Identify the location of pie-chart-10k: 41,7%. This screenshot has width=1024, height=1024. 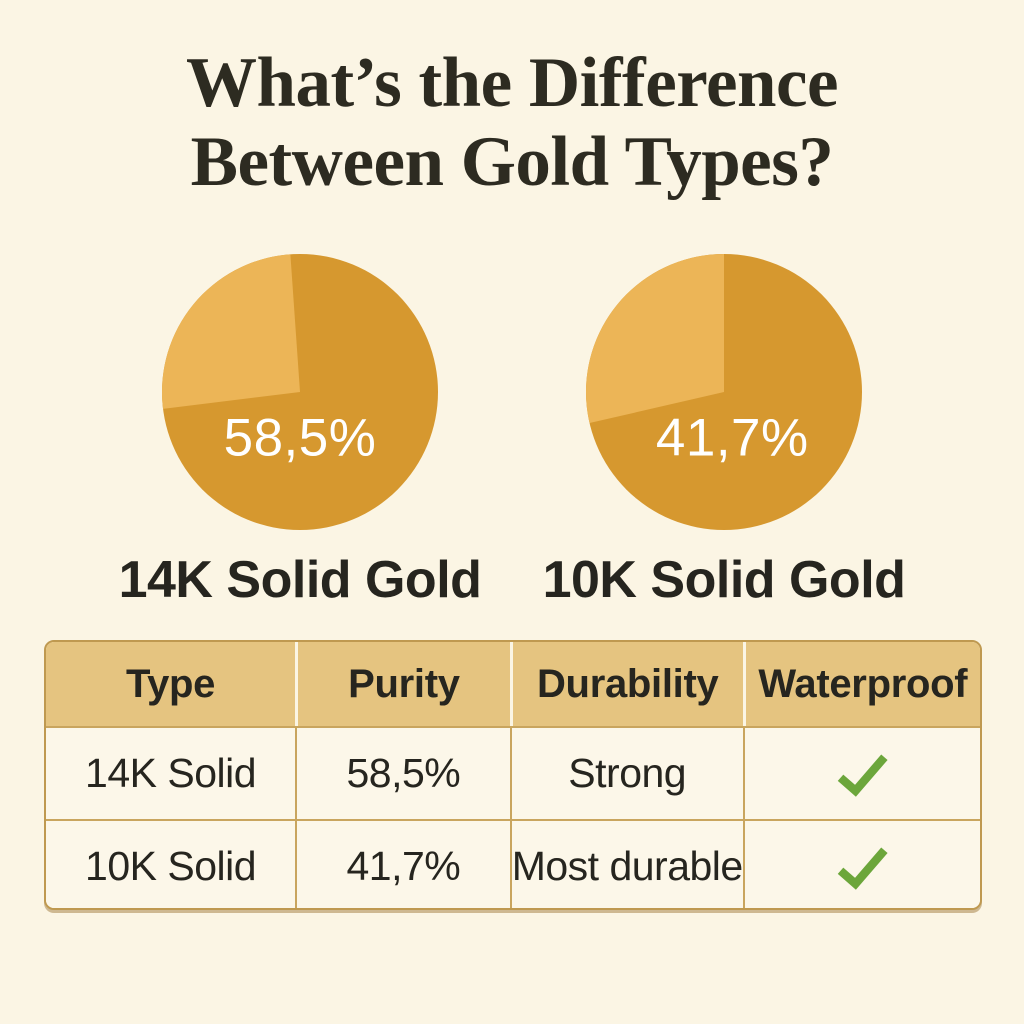
(724, 392).